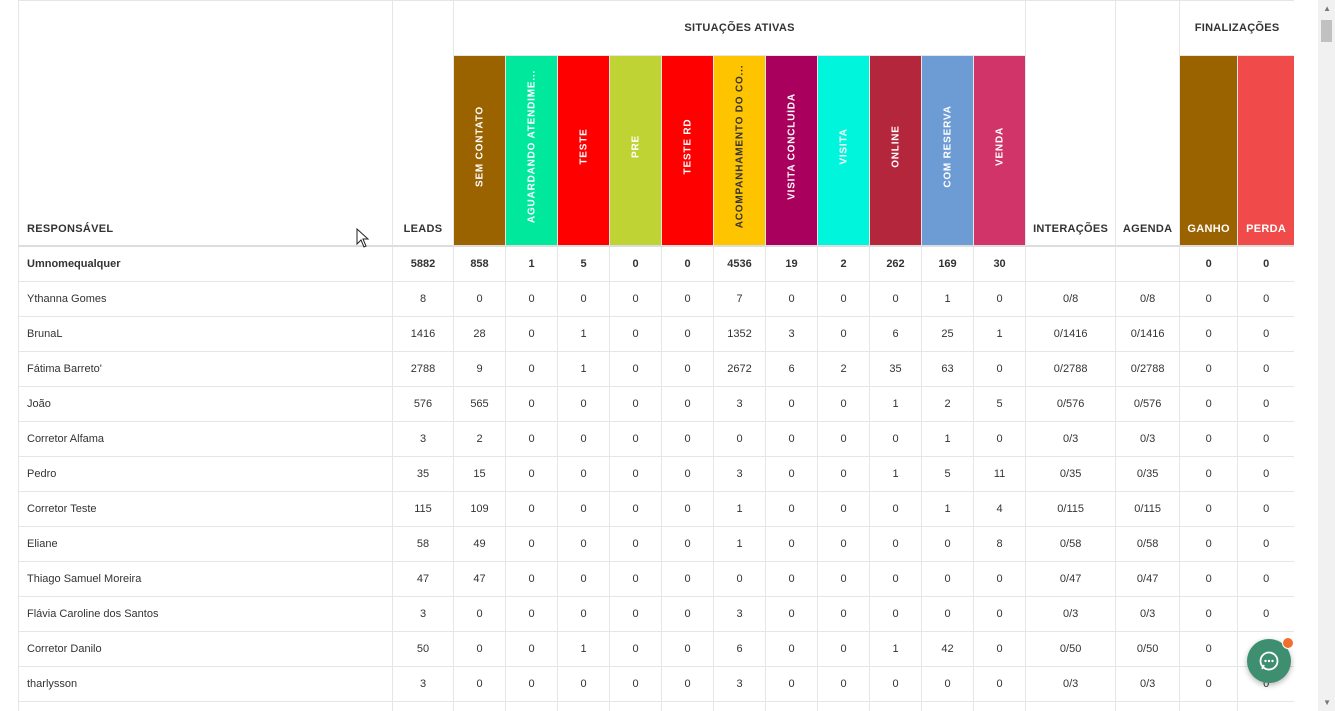 The height and width of the screenshot is (711, 1335). I want to click on status-col-3: PRE, so click(635, 151).